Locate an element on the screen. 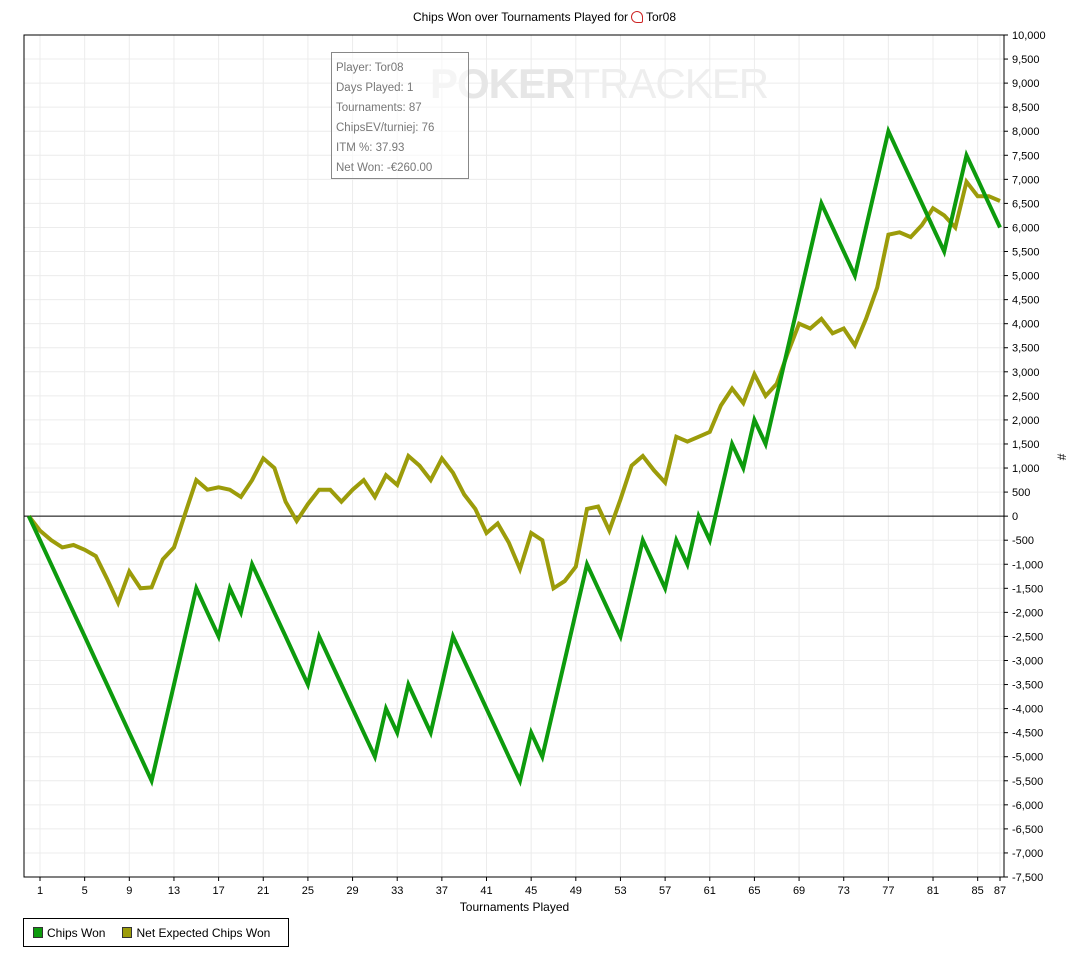  y-axis-label: # is located at coordinates (1061, 457).